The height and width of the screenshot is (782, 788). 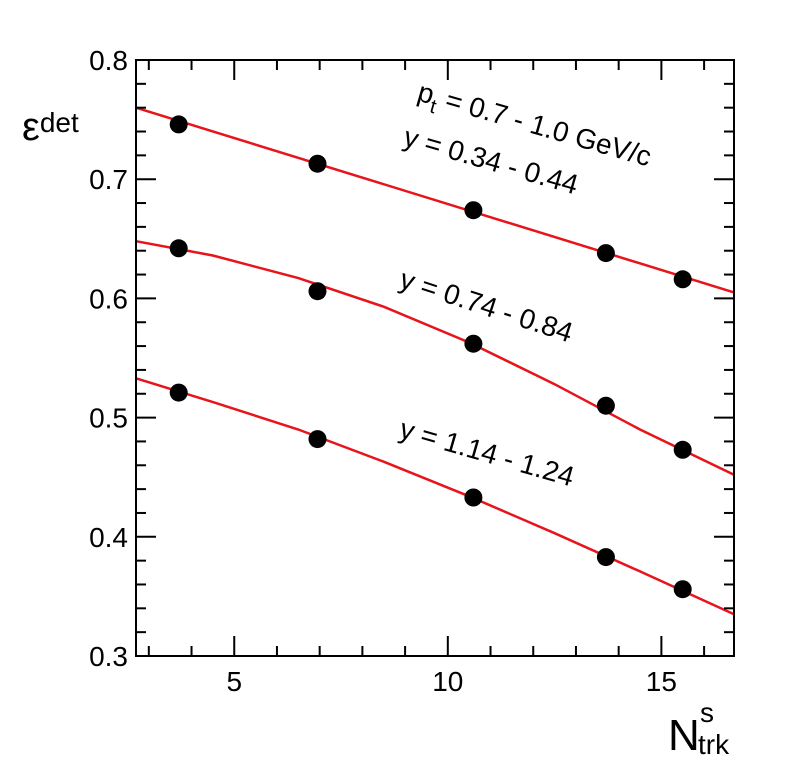 I want to click on y-tick-label: 0.6, so click(x=108, y=298).